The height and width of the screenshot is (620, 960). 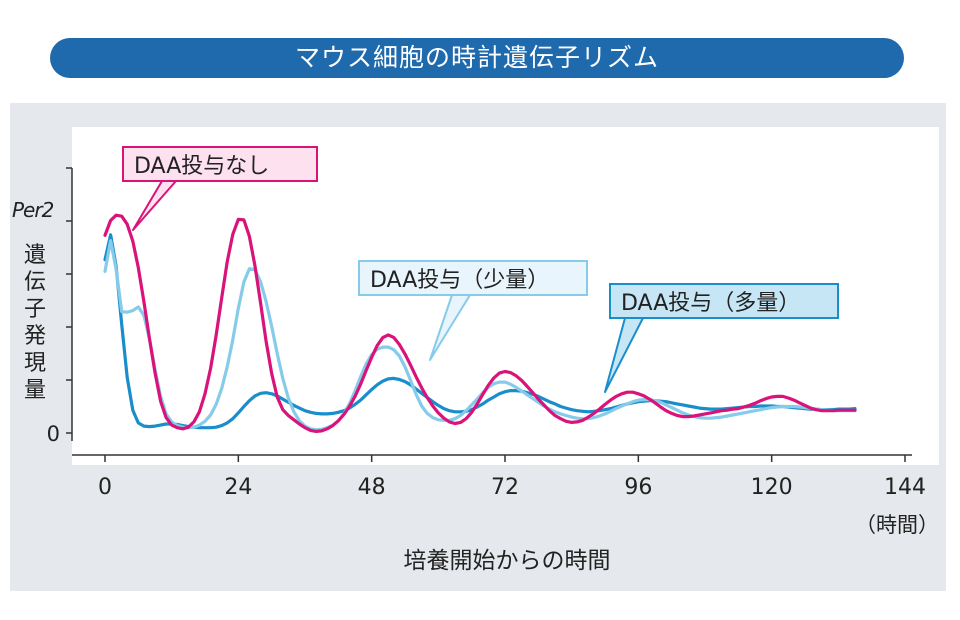 I want to click on callout-no-daa: DAA投与なし, so click(x=220, y=164).